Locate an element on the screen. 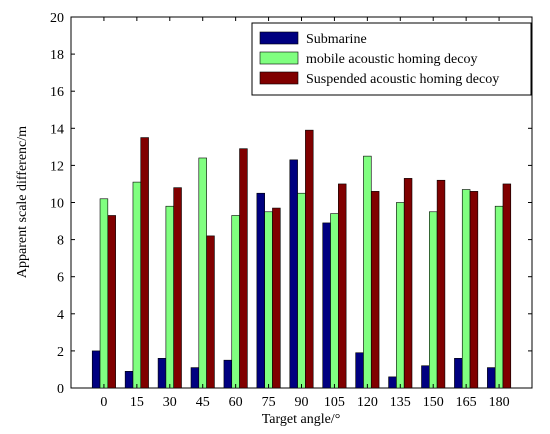 The width and height of the screenshot is (550, 434). y-tick-label: 12 is located at coordinates (57, 166).